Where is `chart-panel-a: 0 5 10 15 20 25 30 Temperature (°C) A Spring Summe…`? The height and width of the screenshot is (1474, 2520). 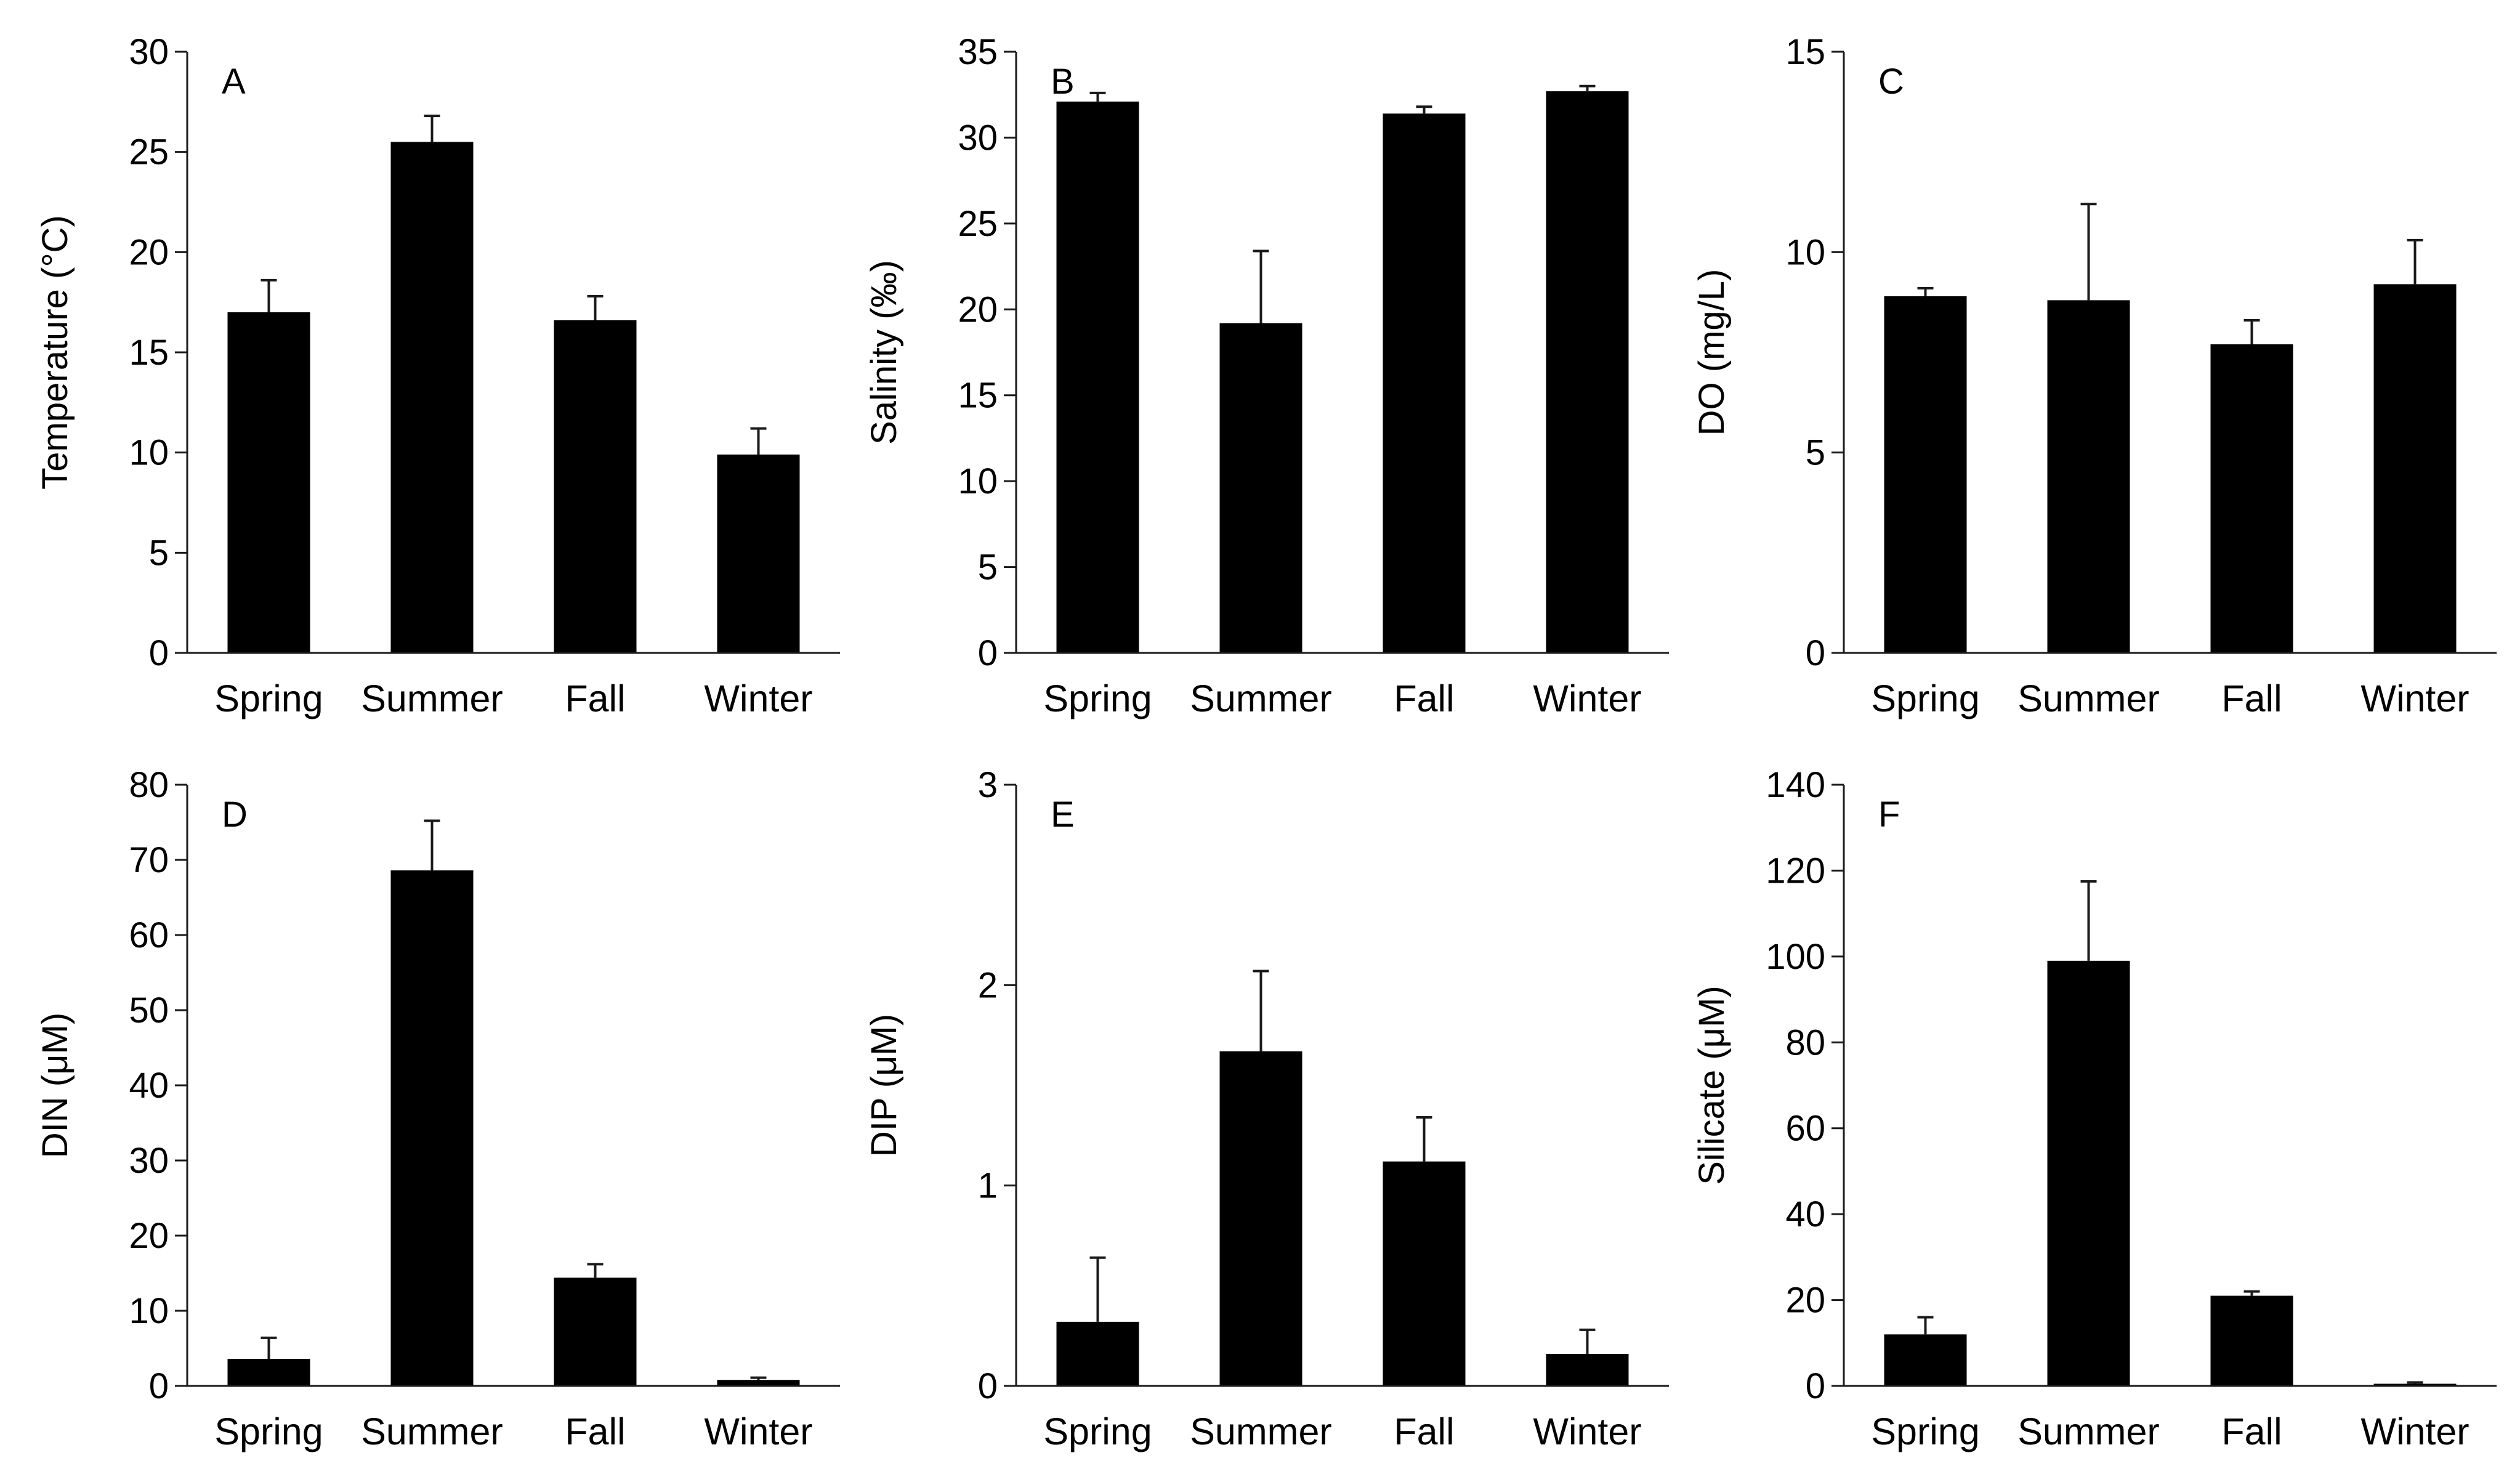 chart-panel-a: 0 5 10 15 20 25 30 Temperature (°C) A Spring Summe… is located at coordinates (437, 375).